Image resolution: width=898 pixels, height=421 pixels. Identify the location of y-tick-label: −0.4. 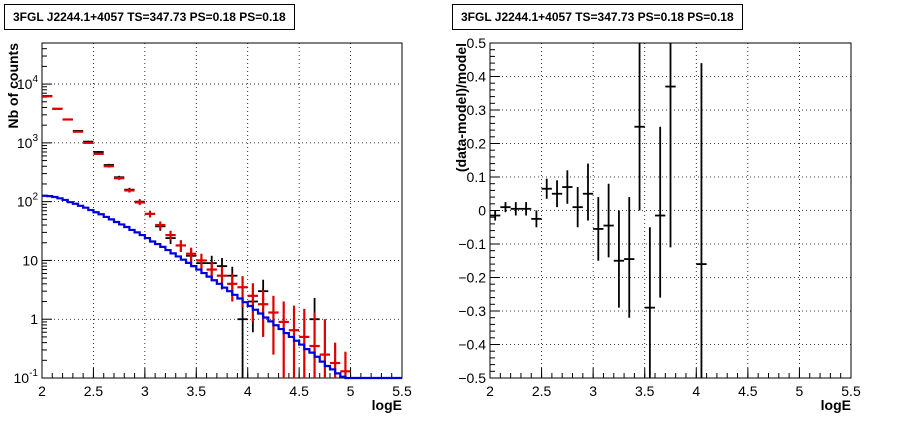
(472, 345).